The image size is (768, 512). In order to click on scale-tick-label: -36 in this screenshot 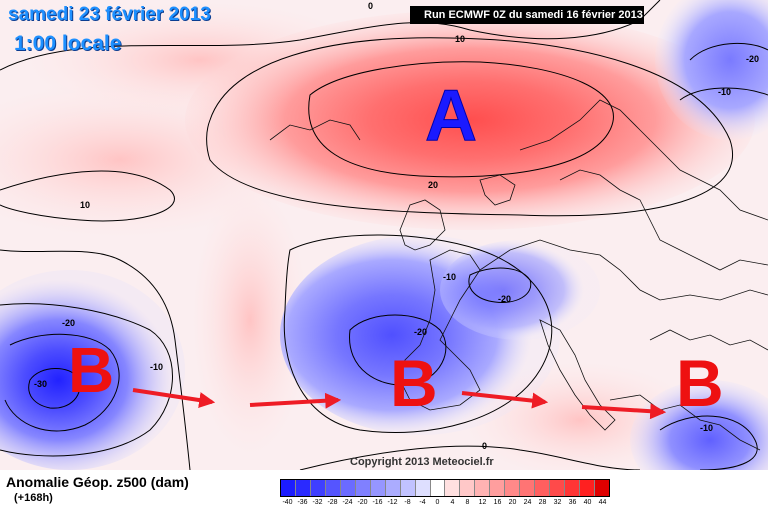, I will do `click(302, 502)`.